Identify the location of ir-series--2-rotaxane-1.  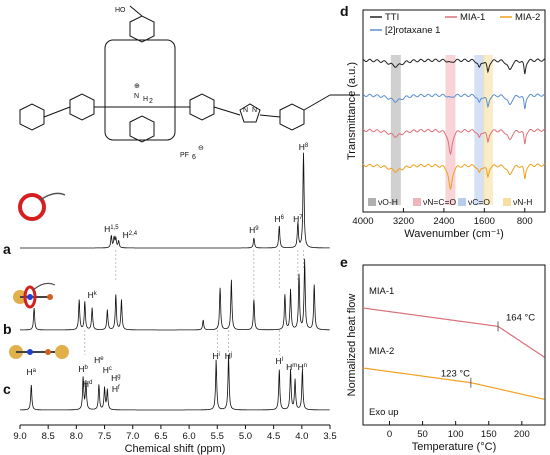
(454, 101).